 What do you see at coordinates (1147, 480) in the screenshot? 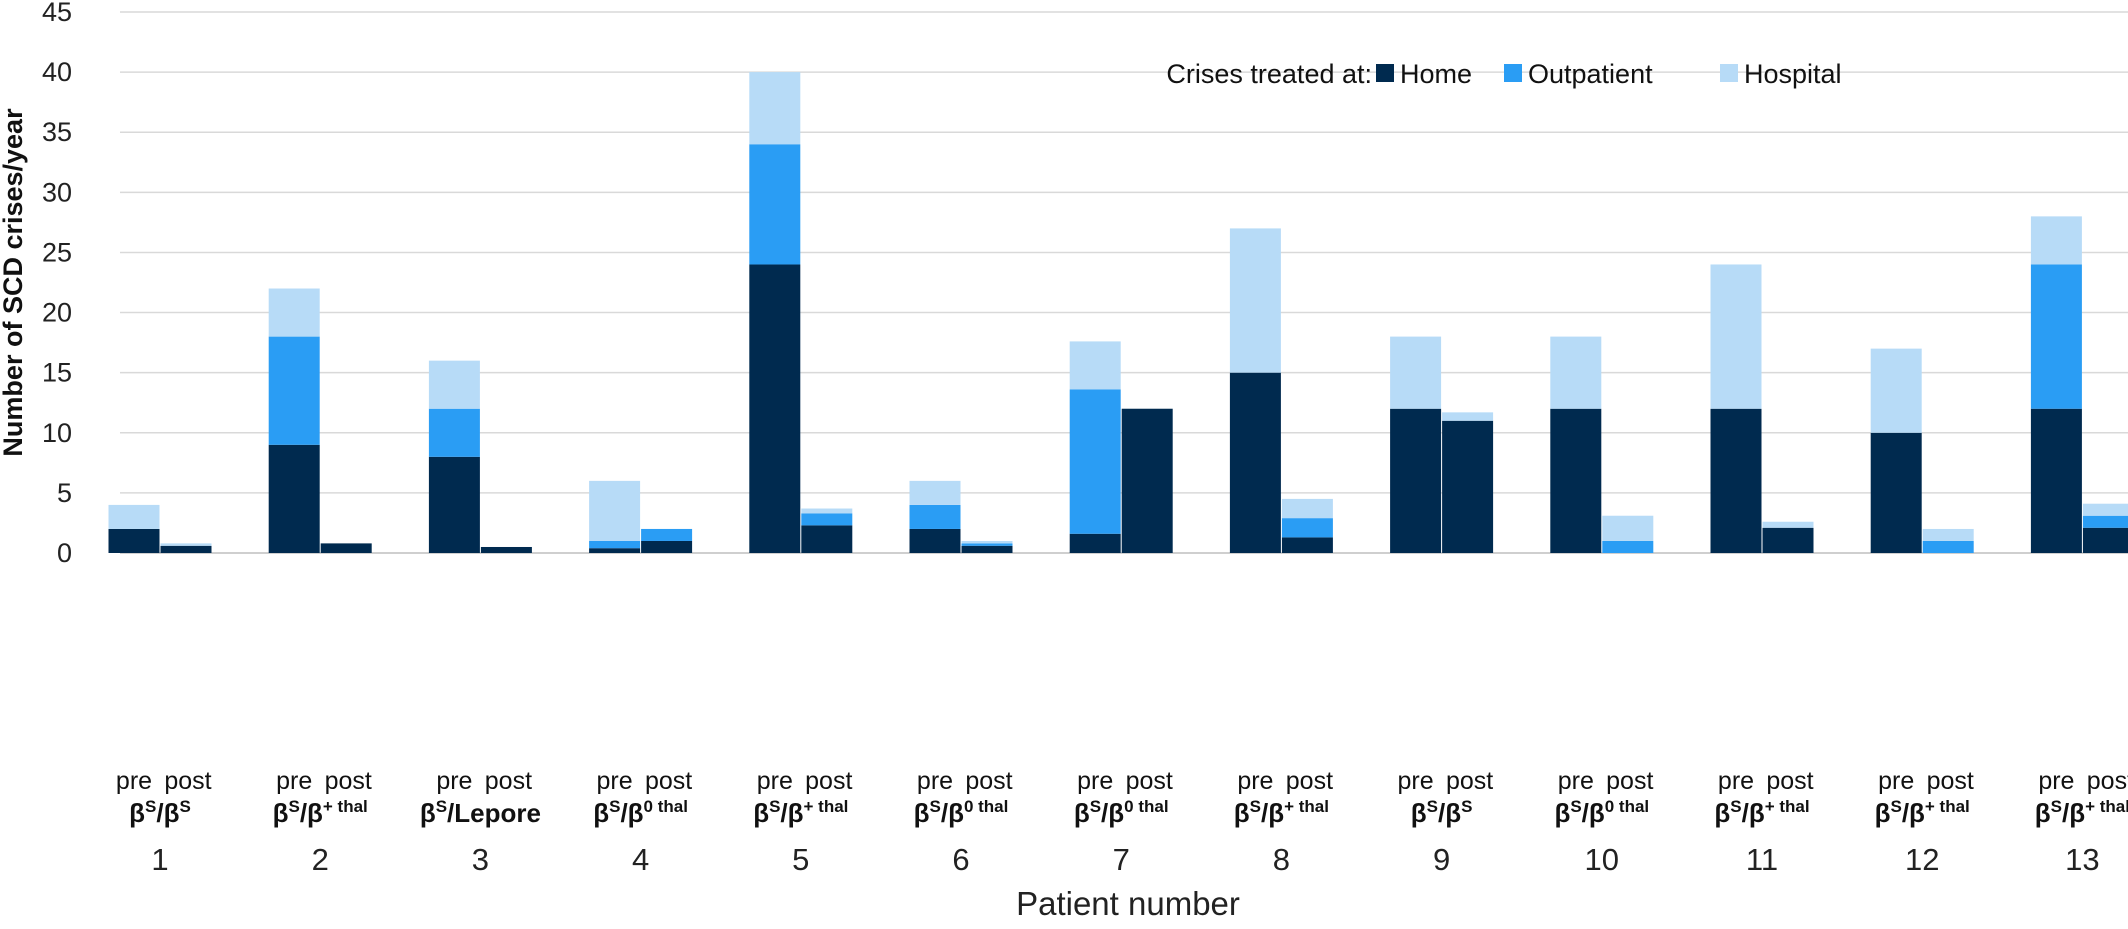
I see `bar-7-post-home` at bounding box center [1147, 480].